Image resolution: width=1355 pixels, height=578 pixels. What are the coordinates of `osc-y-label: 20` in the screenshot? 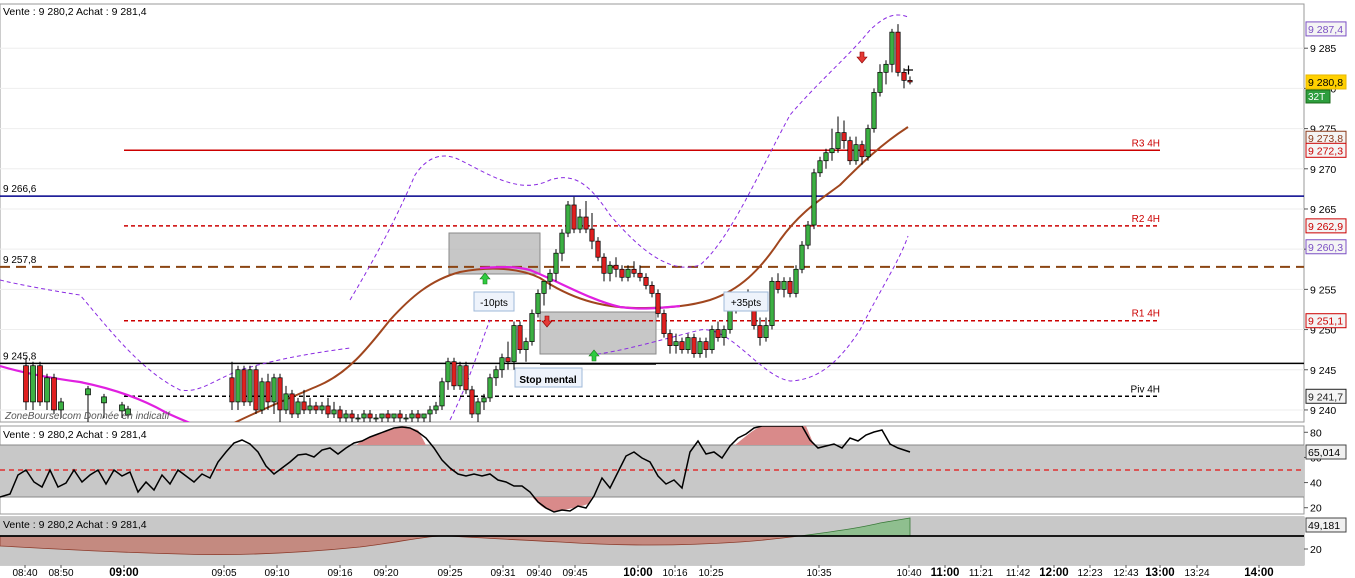 It's located at (1316, 550).